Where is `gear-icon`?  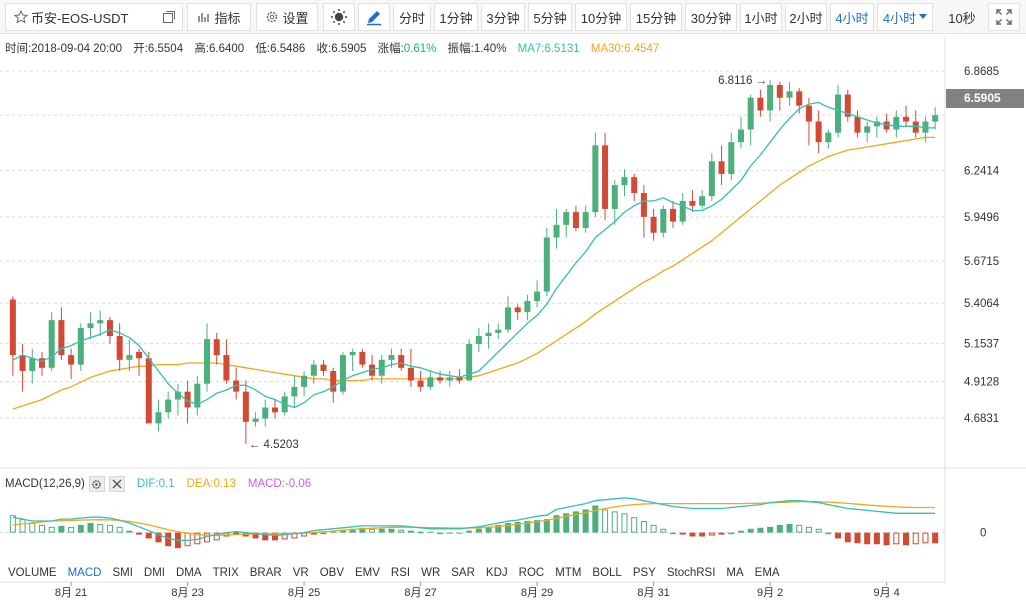
gear-icon is located at coordinates (96, 484).